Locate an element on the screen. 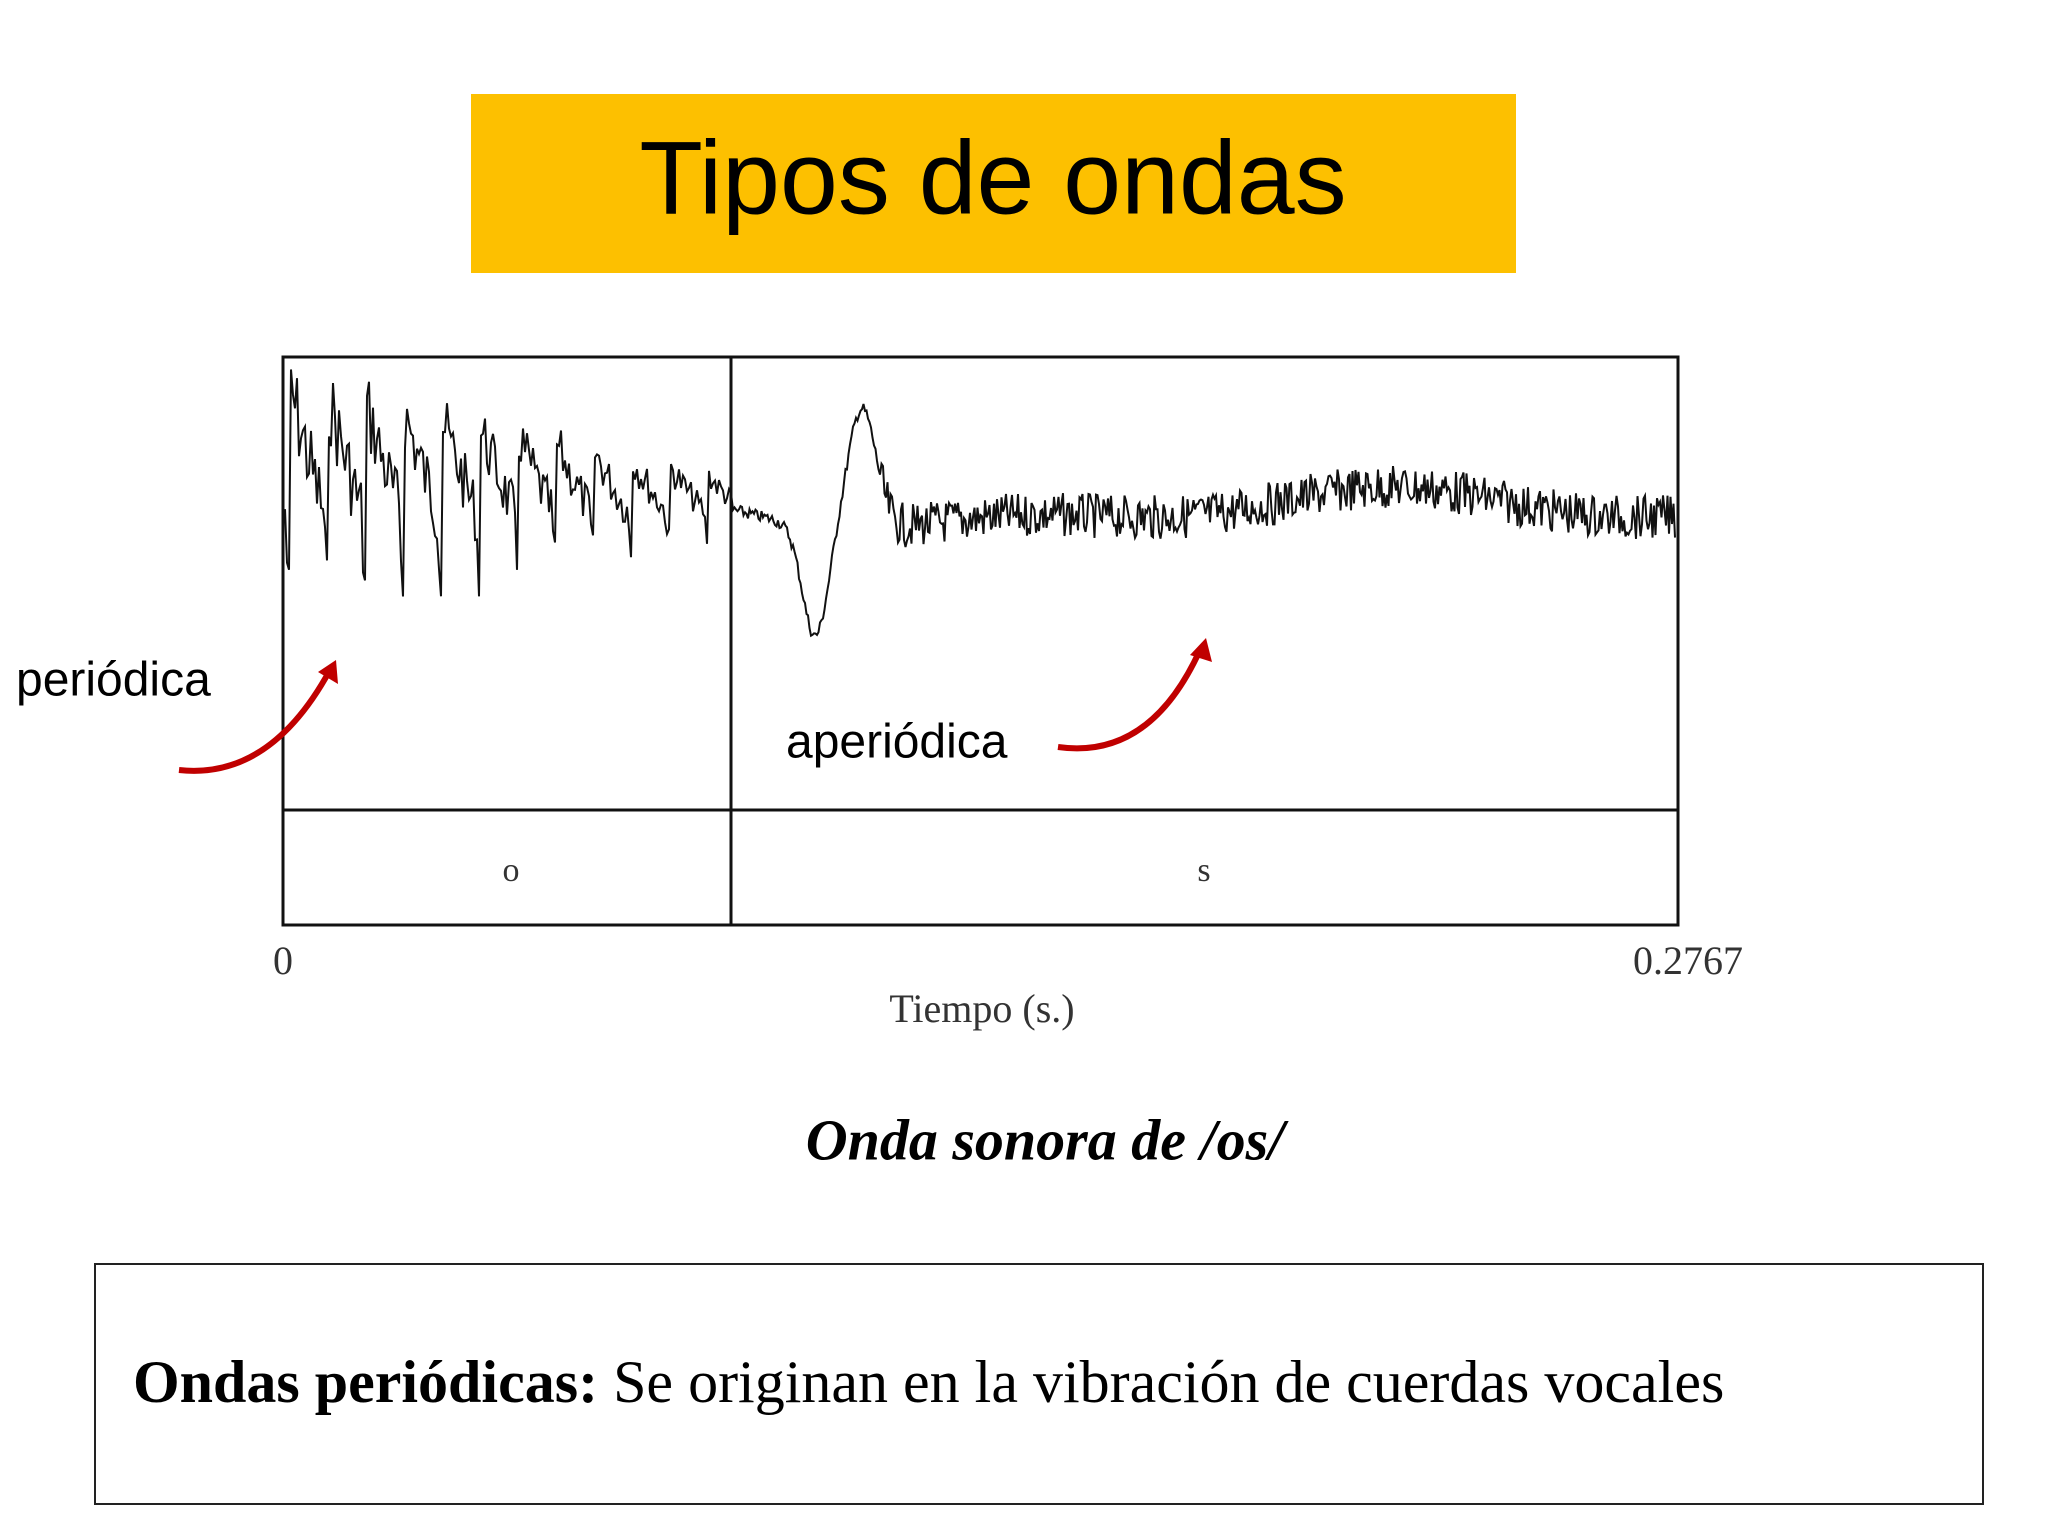  waveform is located at coordinates (980, 503).